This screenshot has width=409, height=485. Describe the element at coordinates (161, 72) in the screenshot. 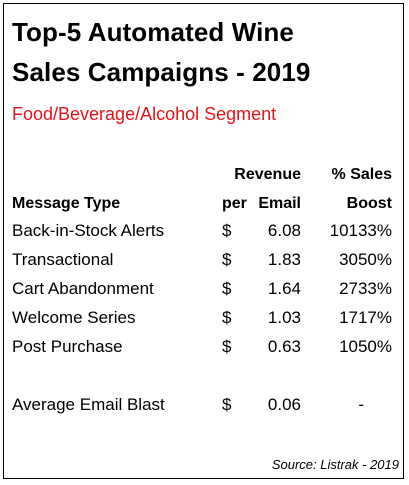

I see `title-line-2: Sales Campaigns - 2019` at that location.